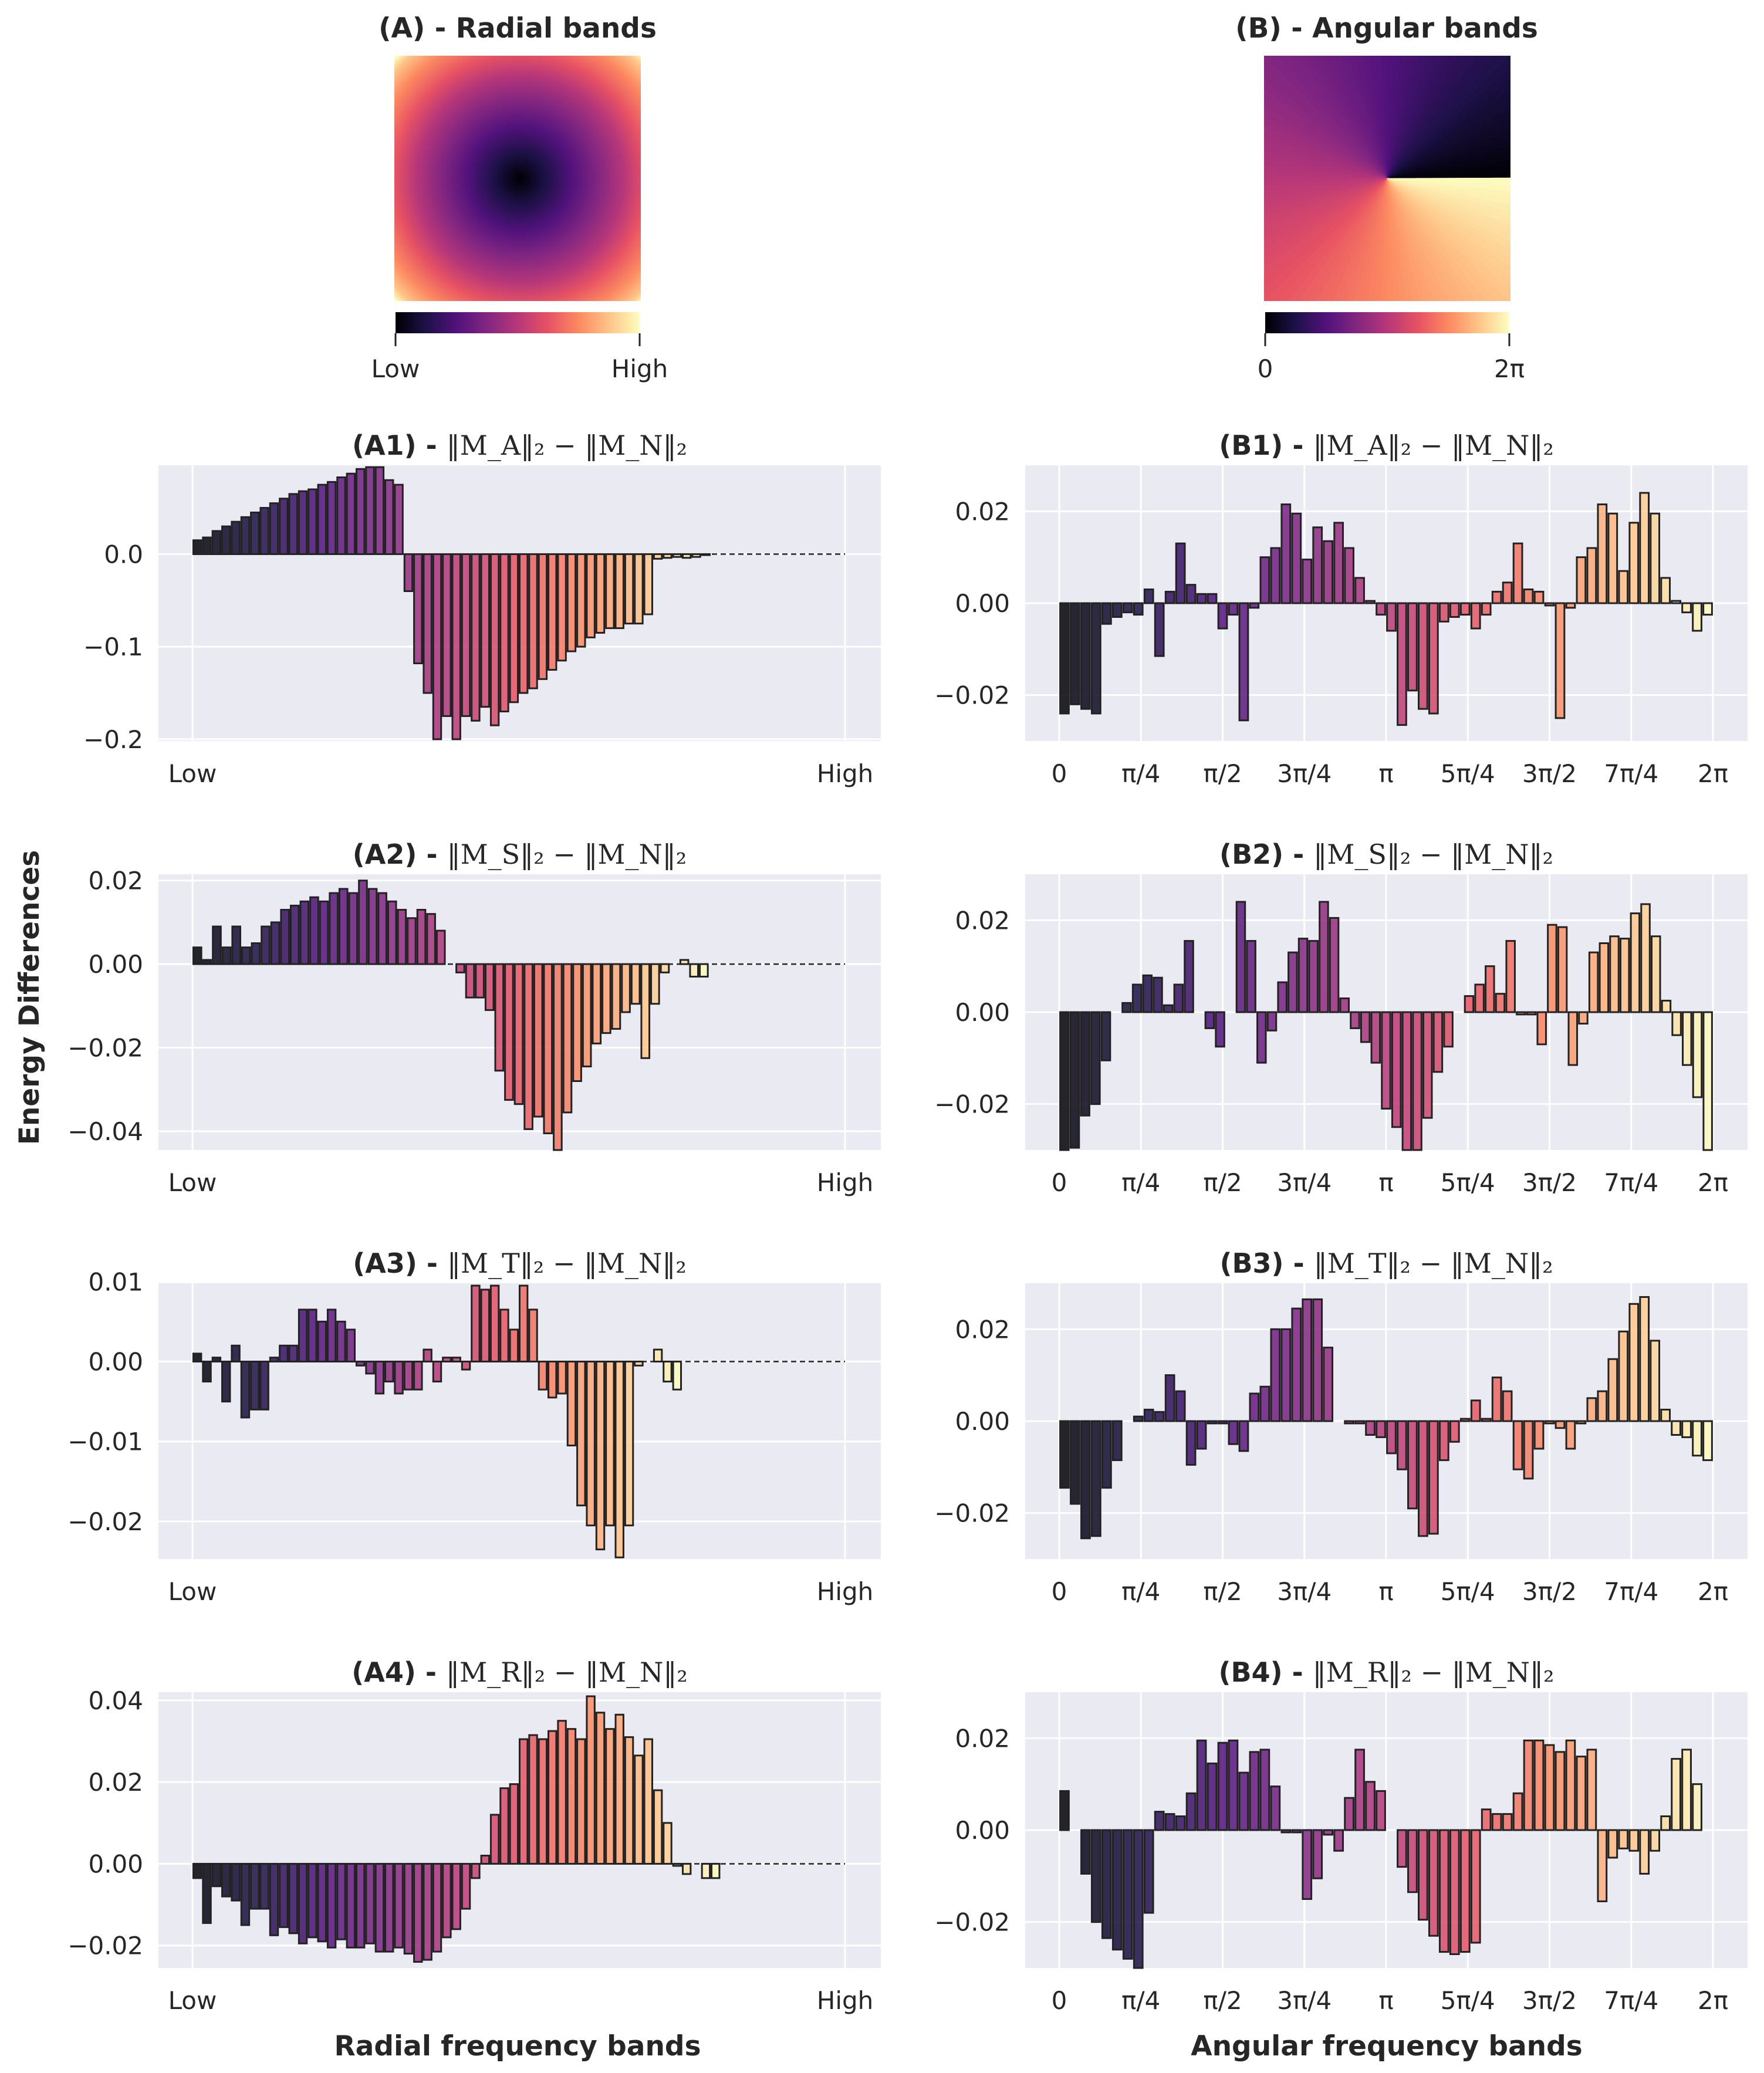  Describe the element at coordinates (517, 178) in the screenshot. I see `radial-bands-image` at that location.